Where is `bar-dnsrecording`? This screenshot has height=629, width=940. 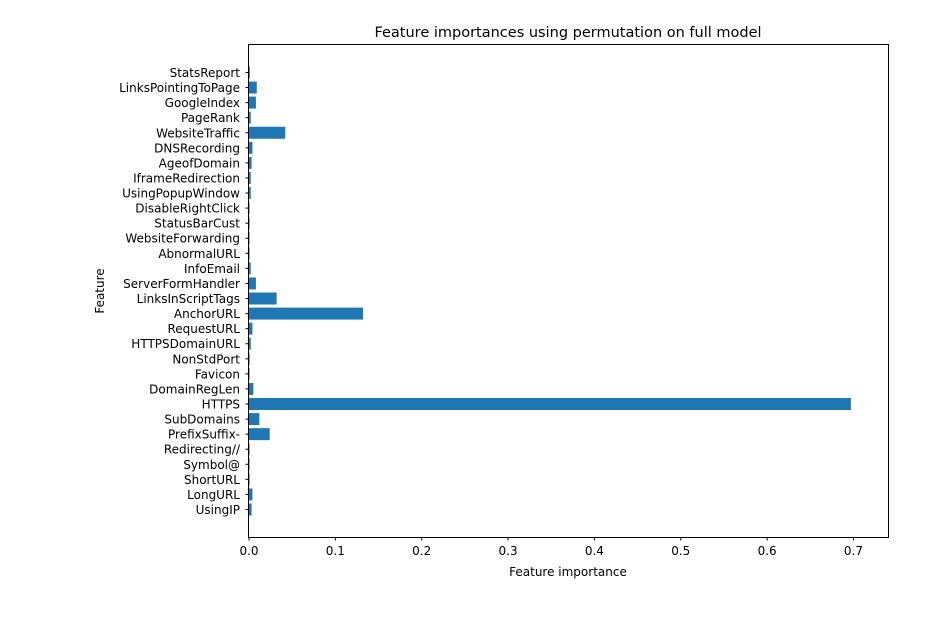 bar-dnsrecording is located at coordinates (251, 147).